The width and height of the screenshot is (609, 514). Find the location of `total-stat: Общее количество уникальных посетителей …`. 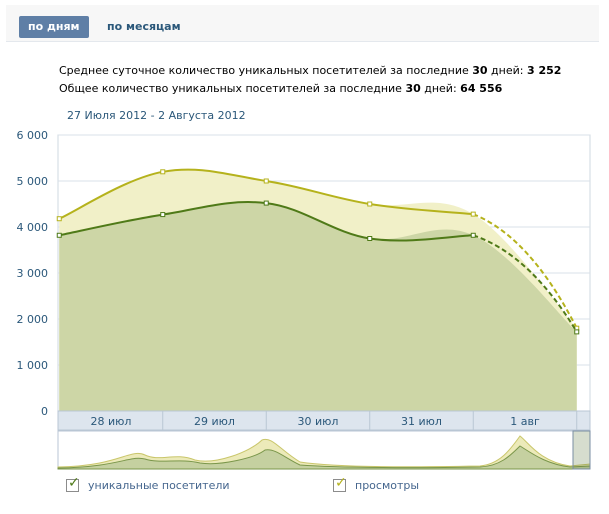

total-stat: Общее количество уникальных посетителей … is located at coordinates (310, 89).